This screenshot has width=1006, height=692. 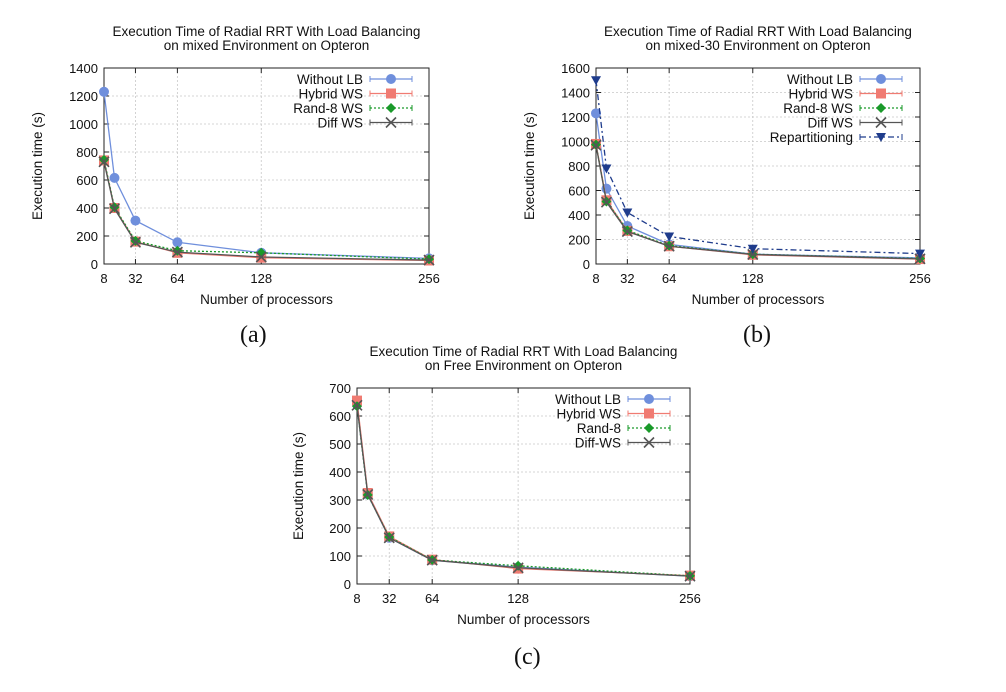 What do you see at coordinates (881, 108) in the screenshot?
I see `legend-marker-rand-8-ws` at bounding box center [881, 108].